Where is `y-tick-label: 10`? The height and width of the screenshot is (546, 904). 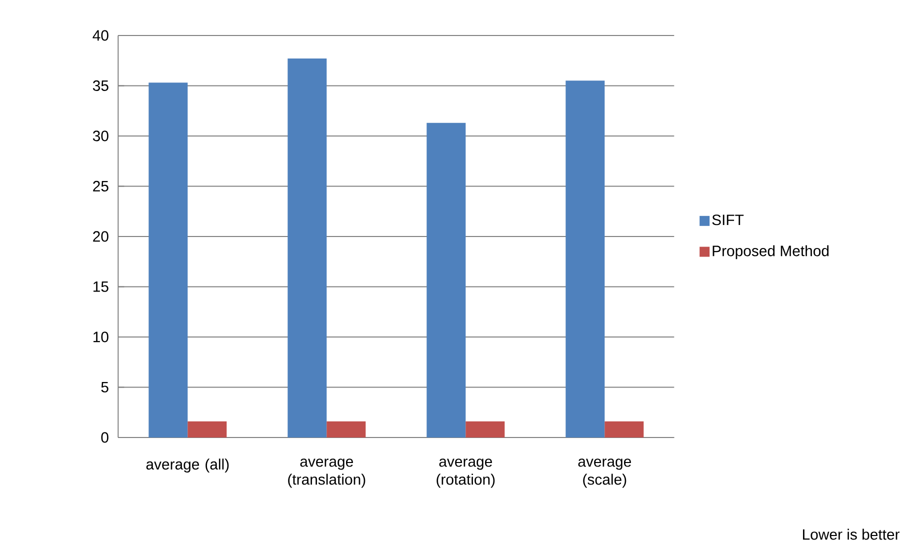 y-tick-label: 10 is located at coordinates (100, 337).